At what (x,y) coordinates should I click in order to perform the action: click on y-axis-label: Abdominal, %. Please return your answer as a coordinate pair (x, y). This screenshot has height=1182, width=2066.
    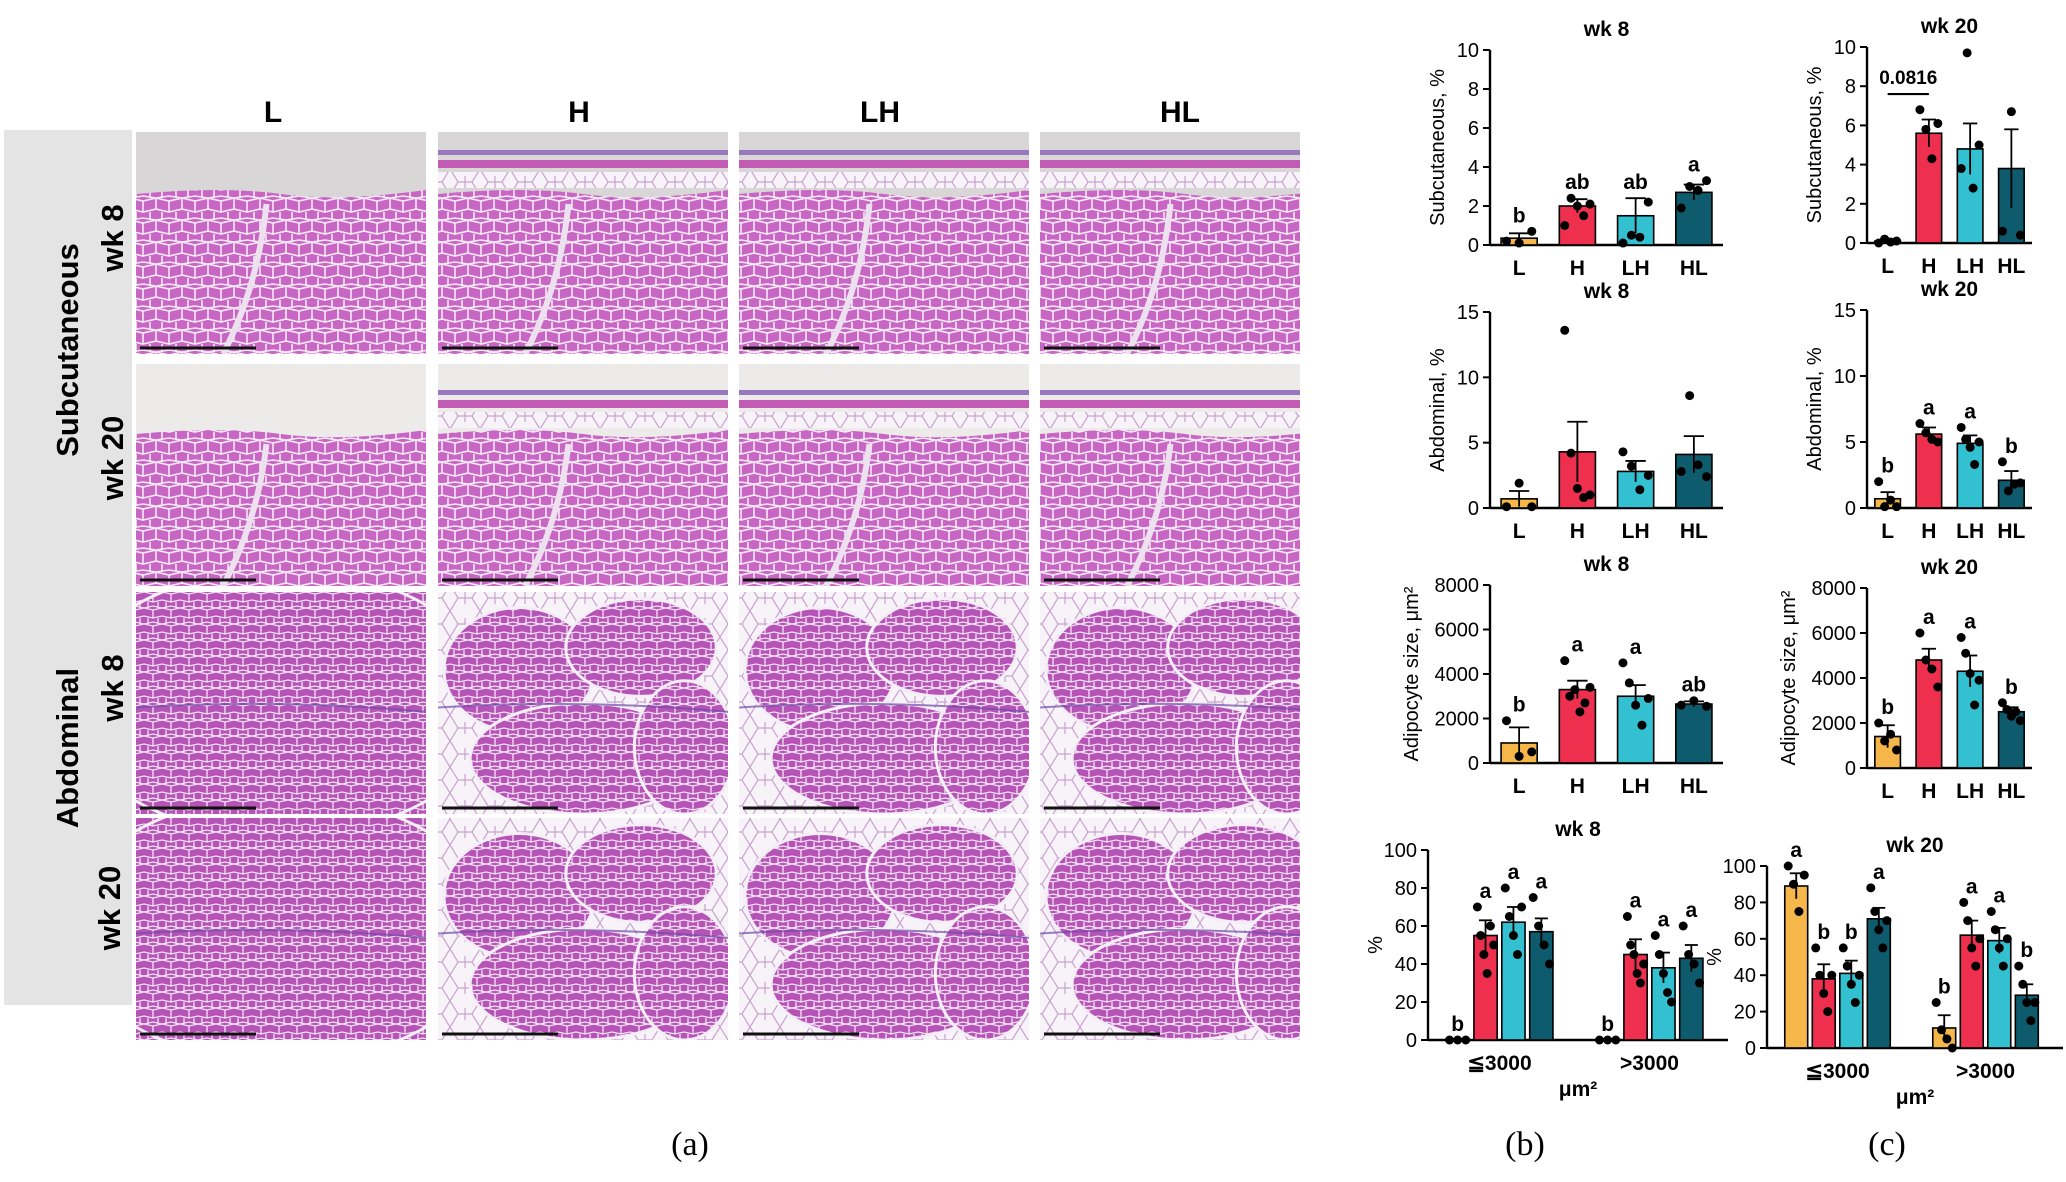
    Looking at the image, I should click on (1438, 410).